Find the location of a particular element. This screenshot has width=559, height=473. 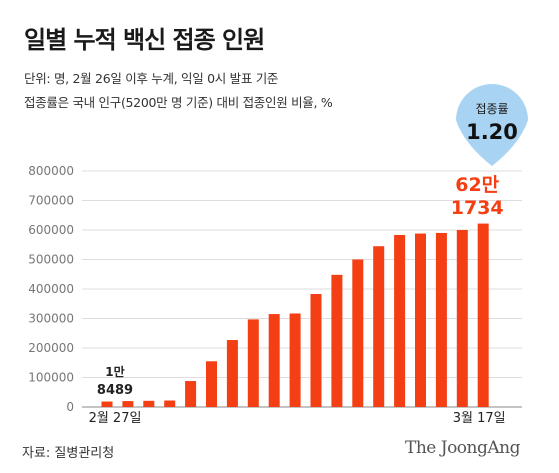

rate-callout-value: 1.20 is located at coordinates (492, 132).